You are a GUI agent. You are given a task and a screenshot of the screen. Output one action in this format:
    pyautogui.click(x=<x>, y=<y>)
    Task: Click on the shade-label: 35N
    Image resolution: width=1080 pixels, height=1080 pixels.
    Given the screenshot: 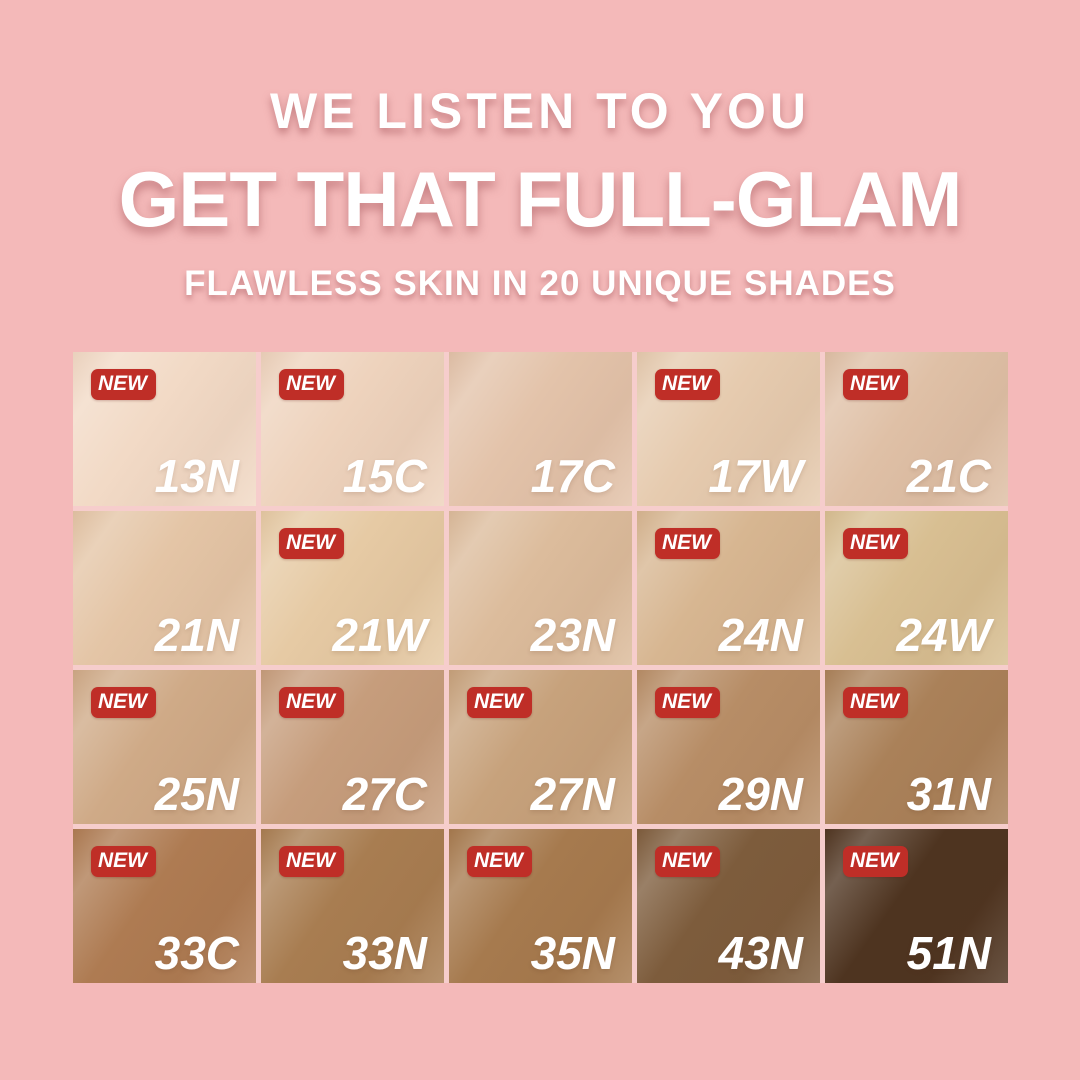 What is the action you would take?
    pyautogui.click(x=572, y=953)
    